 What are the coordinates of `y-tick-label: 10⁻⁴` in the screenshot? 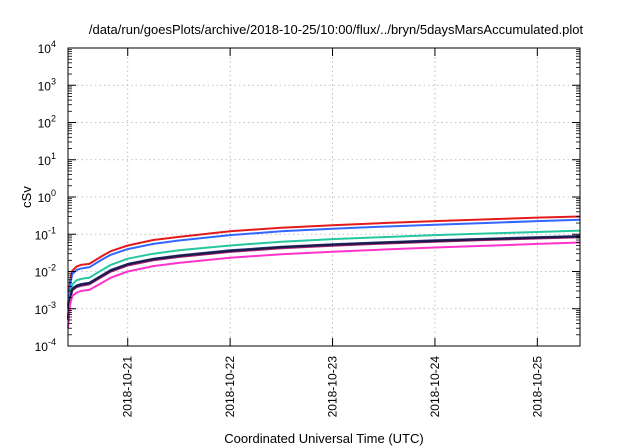 It's located at (45, 345).